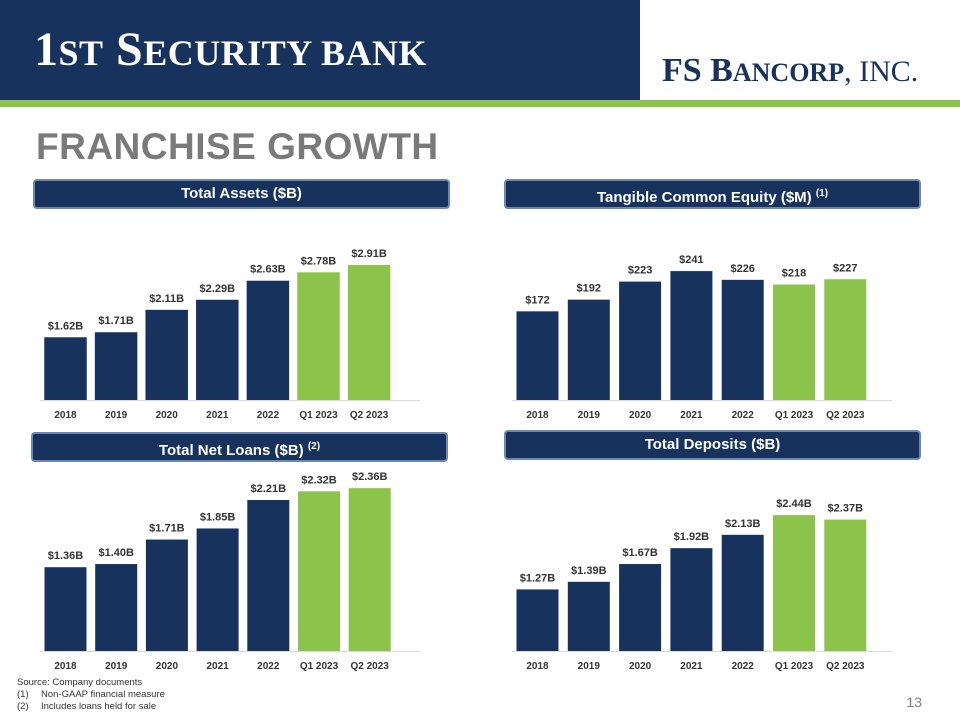  Describe the element at coordinates (66, 556) in the screenshot. I see `data-label: $1.36B` at that location.